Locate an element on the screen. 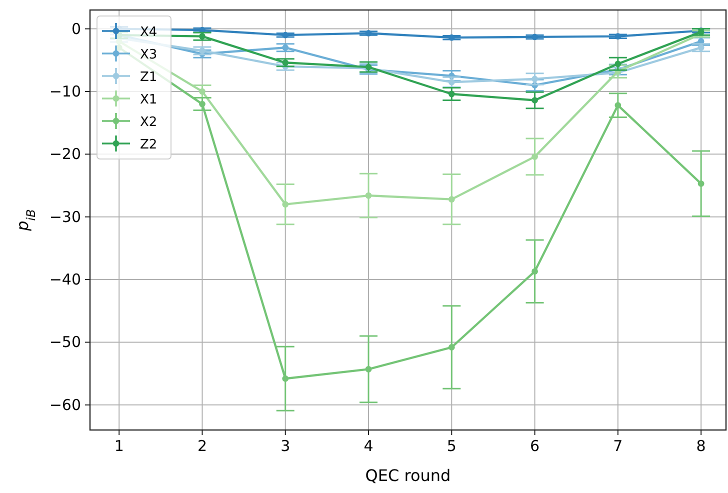 The width and height of the screenshot is (728, 493). y-tick-label: −10 is located at coordinates (65, 91).